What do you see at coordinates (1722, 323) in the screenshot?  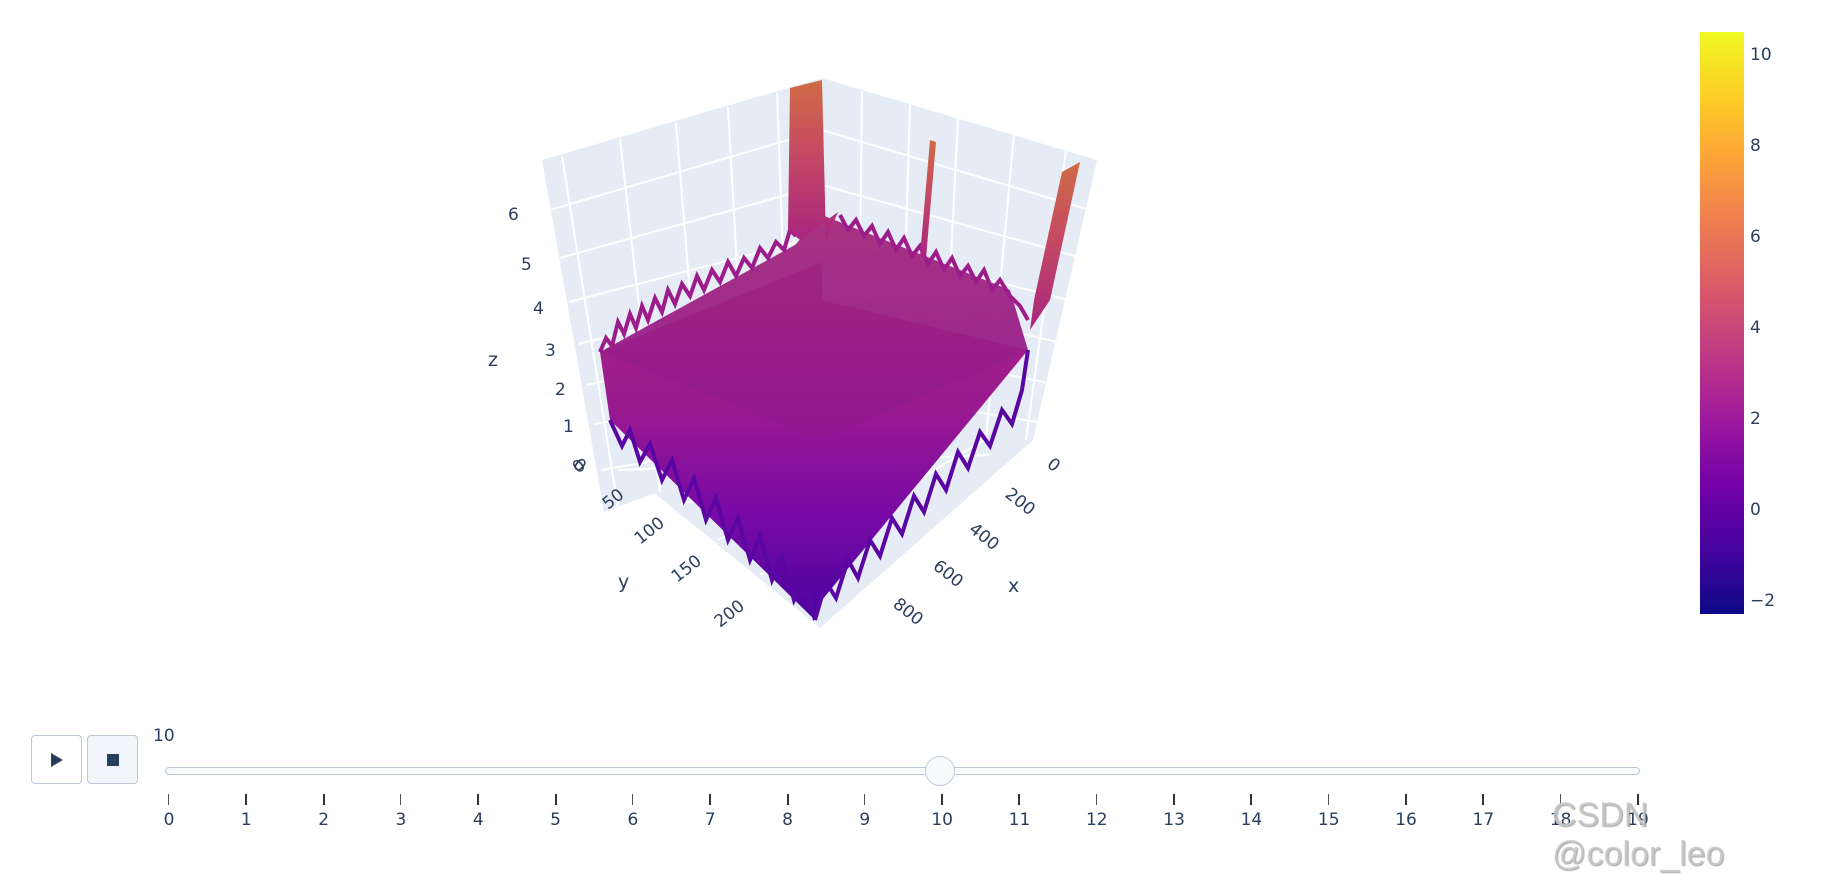 I see `colorbar` at bounding box center [1722, 323].